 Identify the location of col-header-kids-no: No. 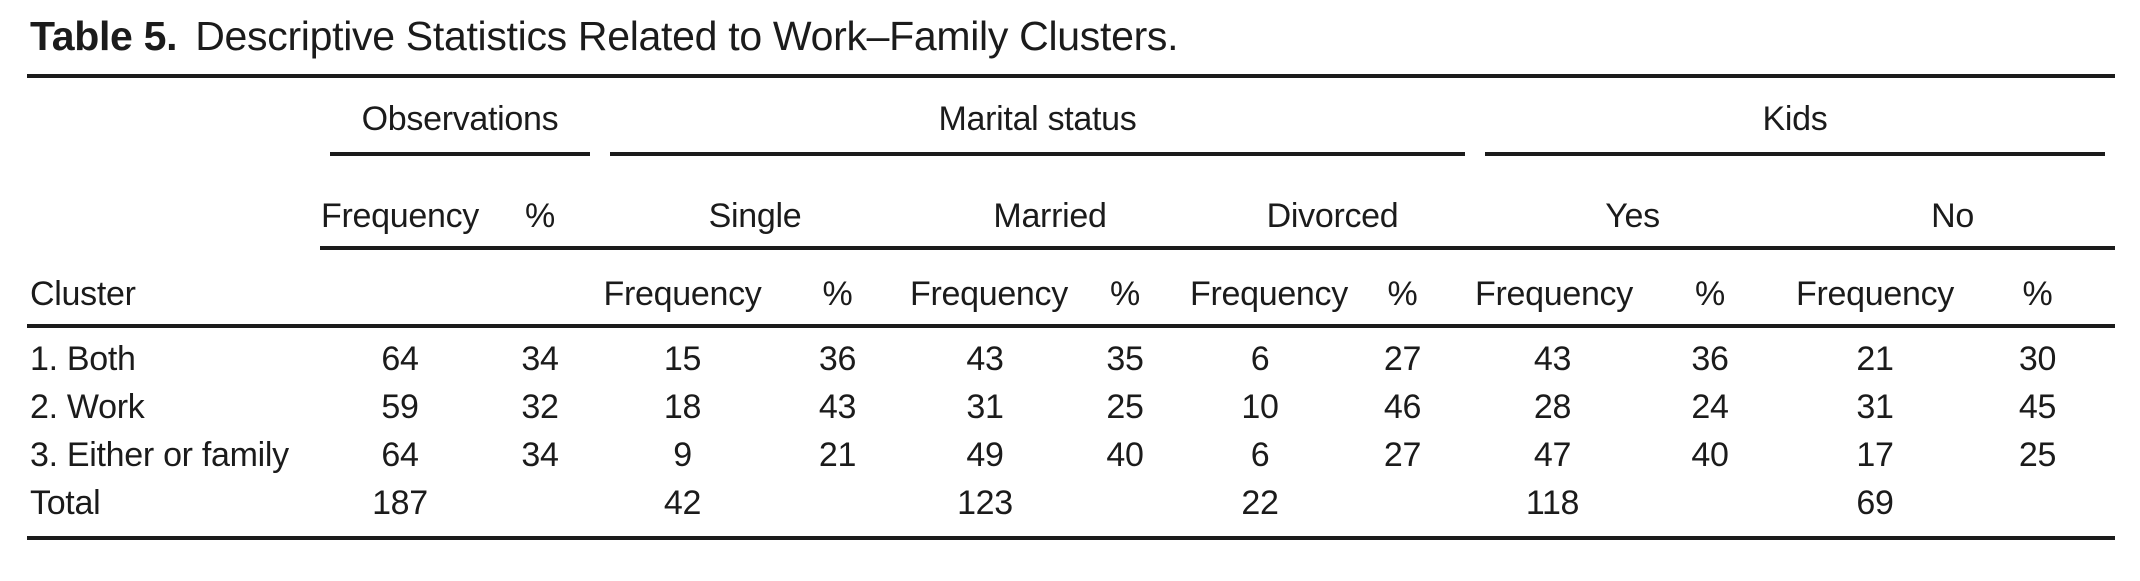
(1953, 203).